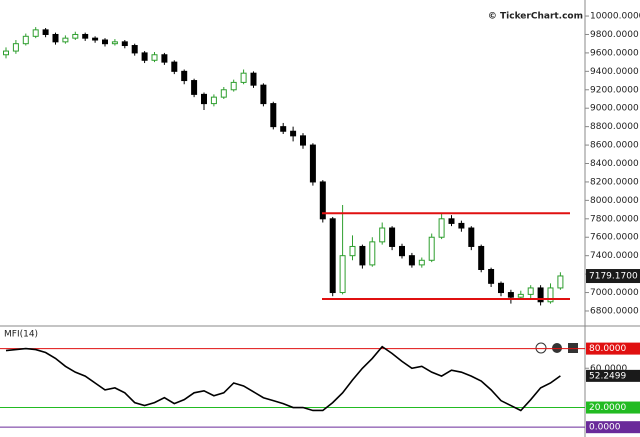 This screenshot has width=640, height=437. I want to click on y-tick-label: 8200.0000, so click(614, 182).